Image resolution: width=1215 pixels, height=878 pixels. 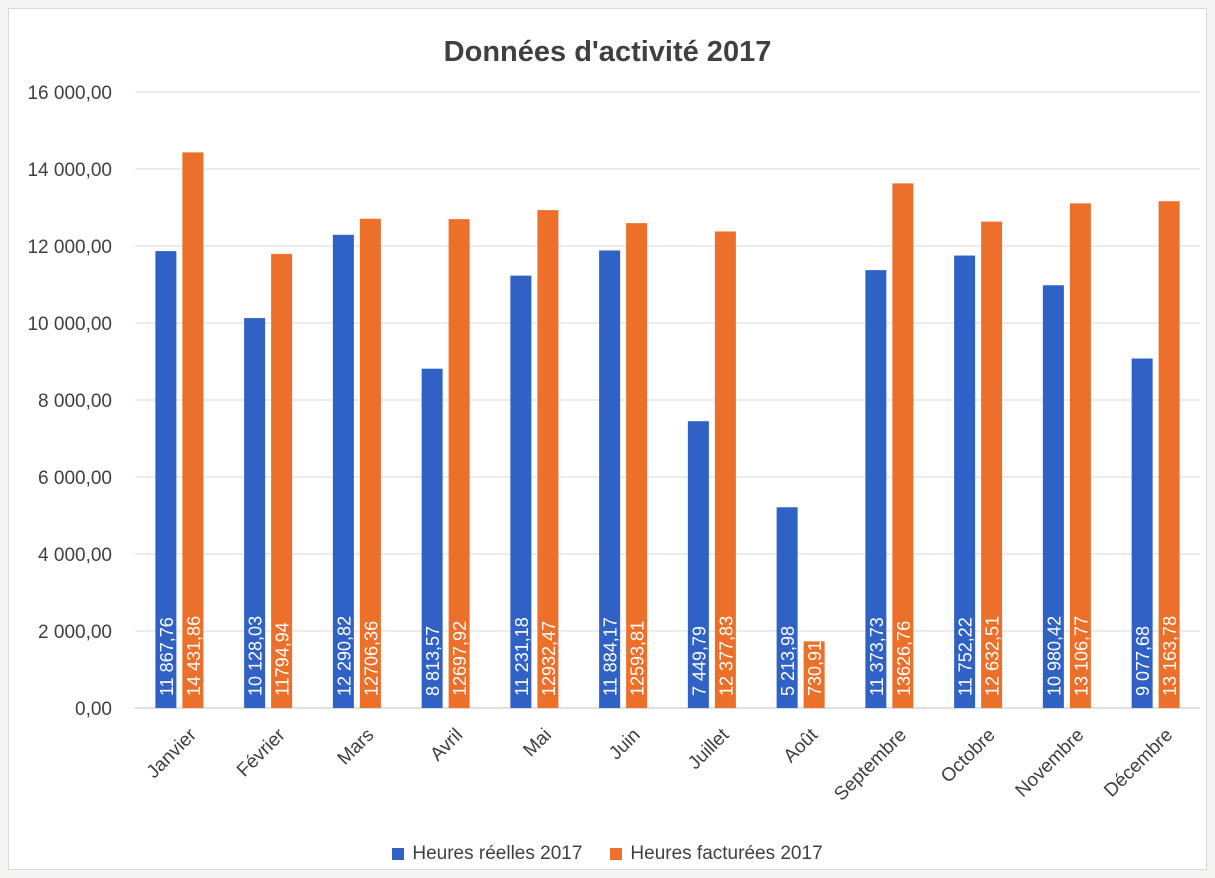 I want to click on data-label: 7 449,79, so click(x=699, y=661).